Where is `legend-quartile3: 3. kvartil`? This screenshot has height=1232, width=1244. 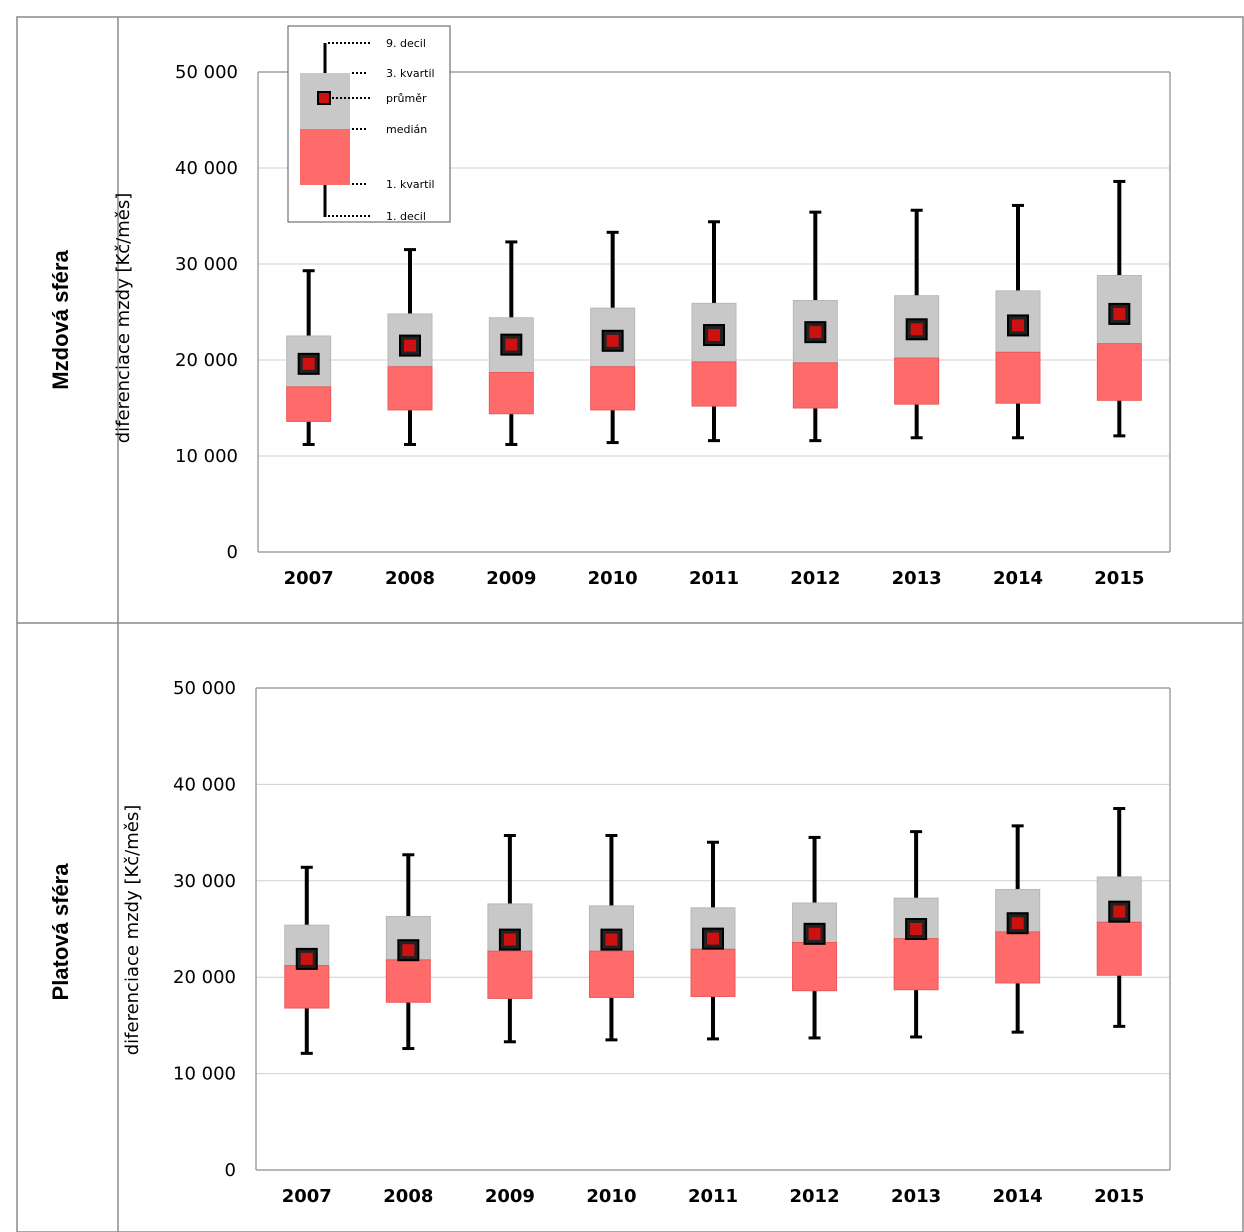 legend-quartile3: 3. kvartil is located at coordinates (410, 73).